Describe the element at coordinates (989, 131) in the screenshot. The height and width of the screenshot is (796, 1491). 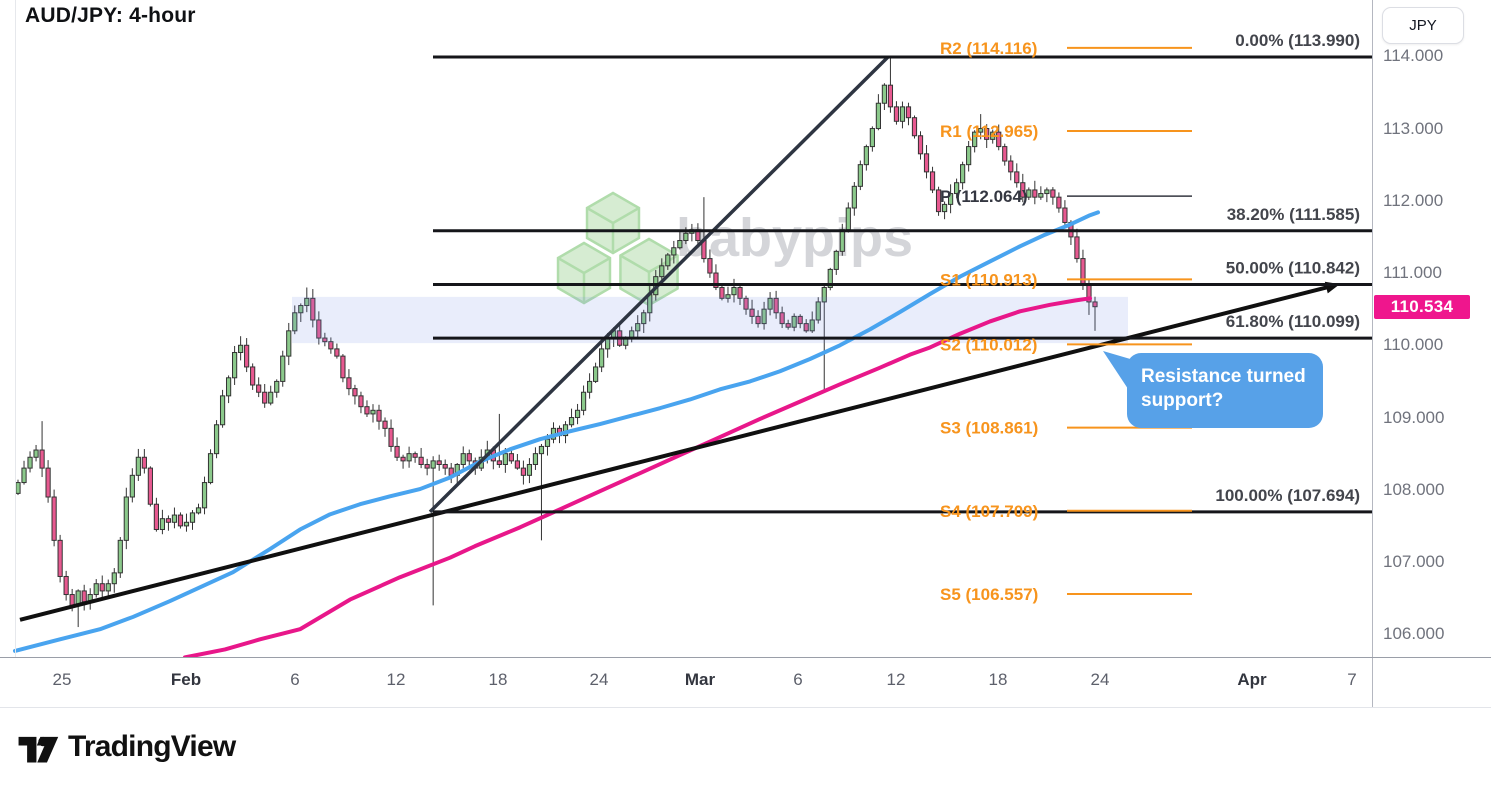
I see `pivot-label-R1: R1 (112.965)` at that location.